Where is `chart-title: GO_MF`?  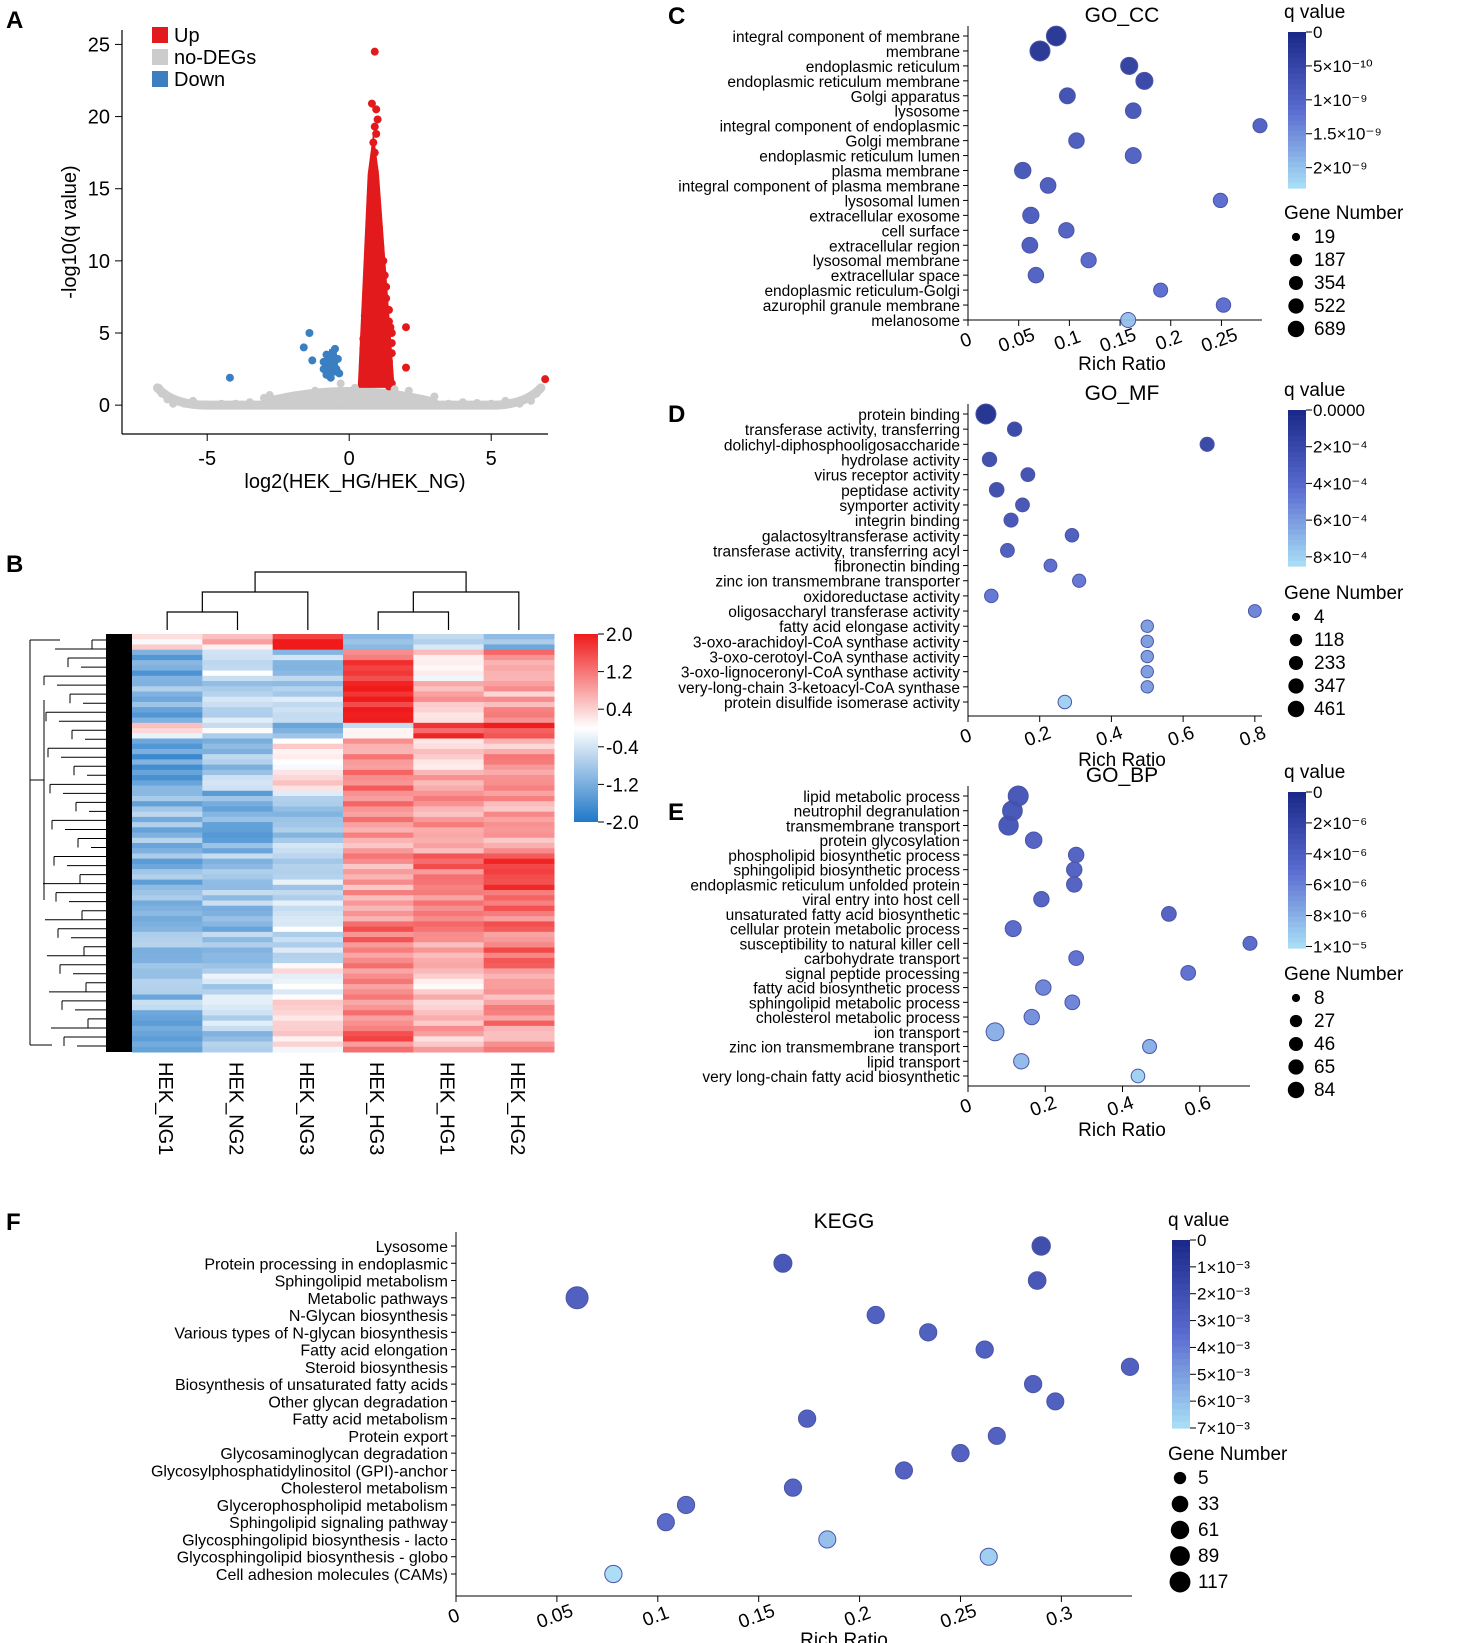 chart-title: GO_MF is located at coordinates (1122, 393).